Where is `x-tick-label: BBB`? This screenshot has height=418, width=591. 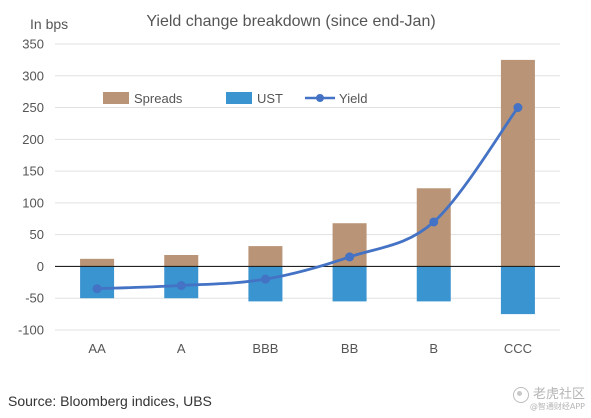 x-tick-label: BBB is located at coordinates (265, 348).